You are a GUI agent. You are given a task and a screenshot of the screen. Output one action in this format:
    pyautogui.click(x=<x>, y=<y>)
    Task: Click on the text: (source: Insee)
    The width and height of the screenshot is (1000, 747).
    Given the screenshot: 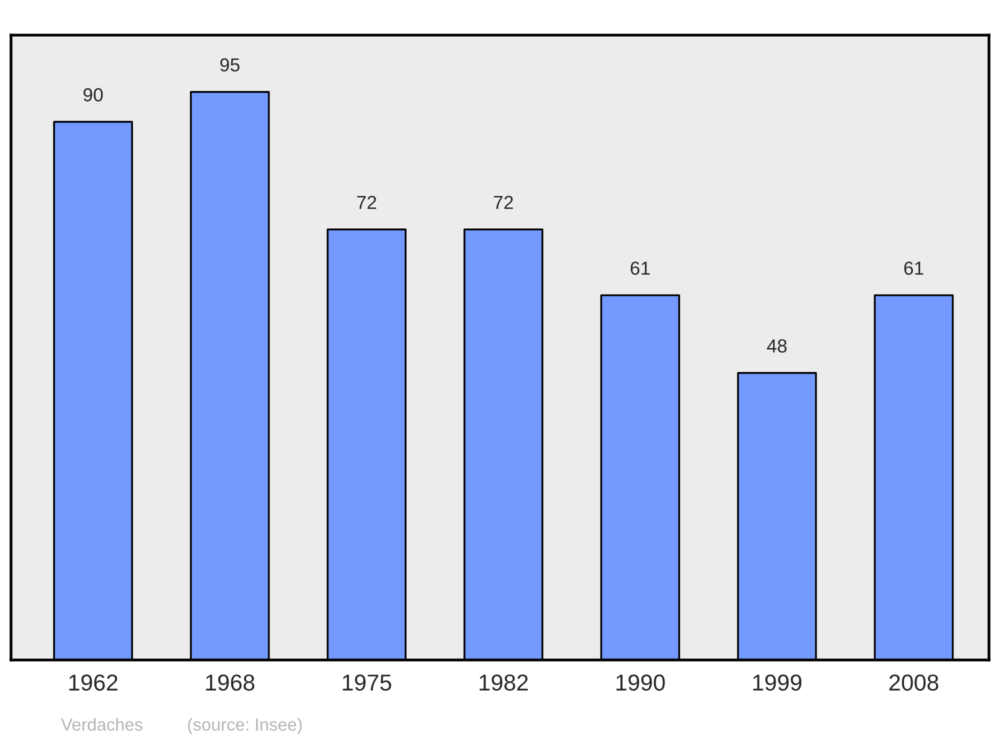 What is the action you would take?
    pyautogui.click(x=245, y=726)
    